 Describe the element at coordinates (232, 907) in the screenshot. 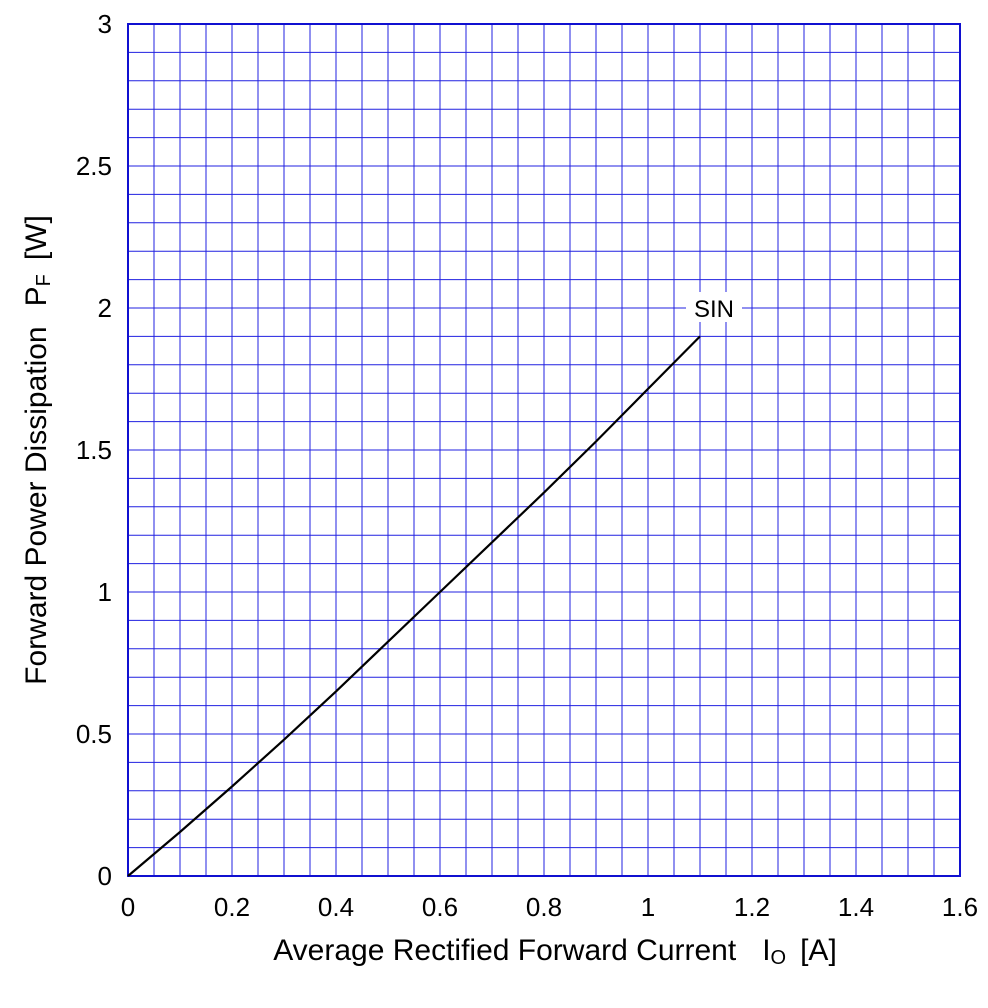

I see `x-tick-label: 0.2` at that location.